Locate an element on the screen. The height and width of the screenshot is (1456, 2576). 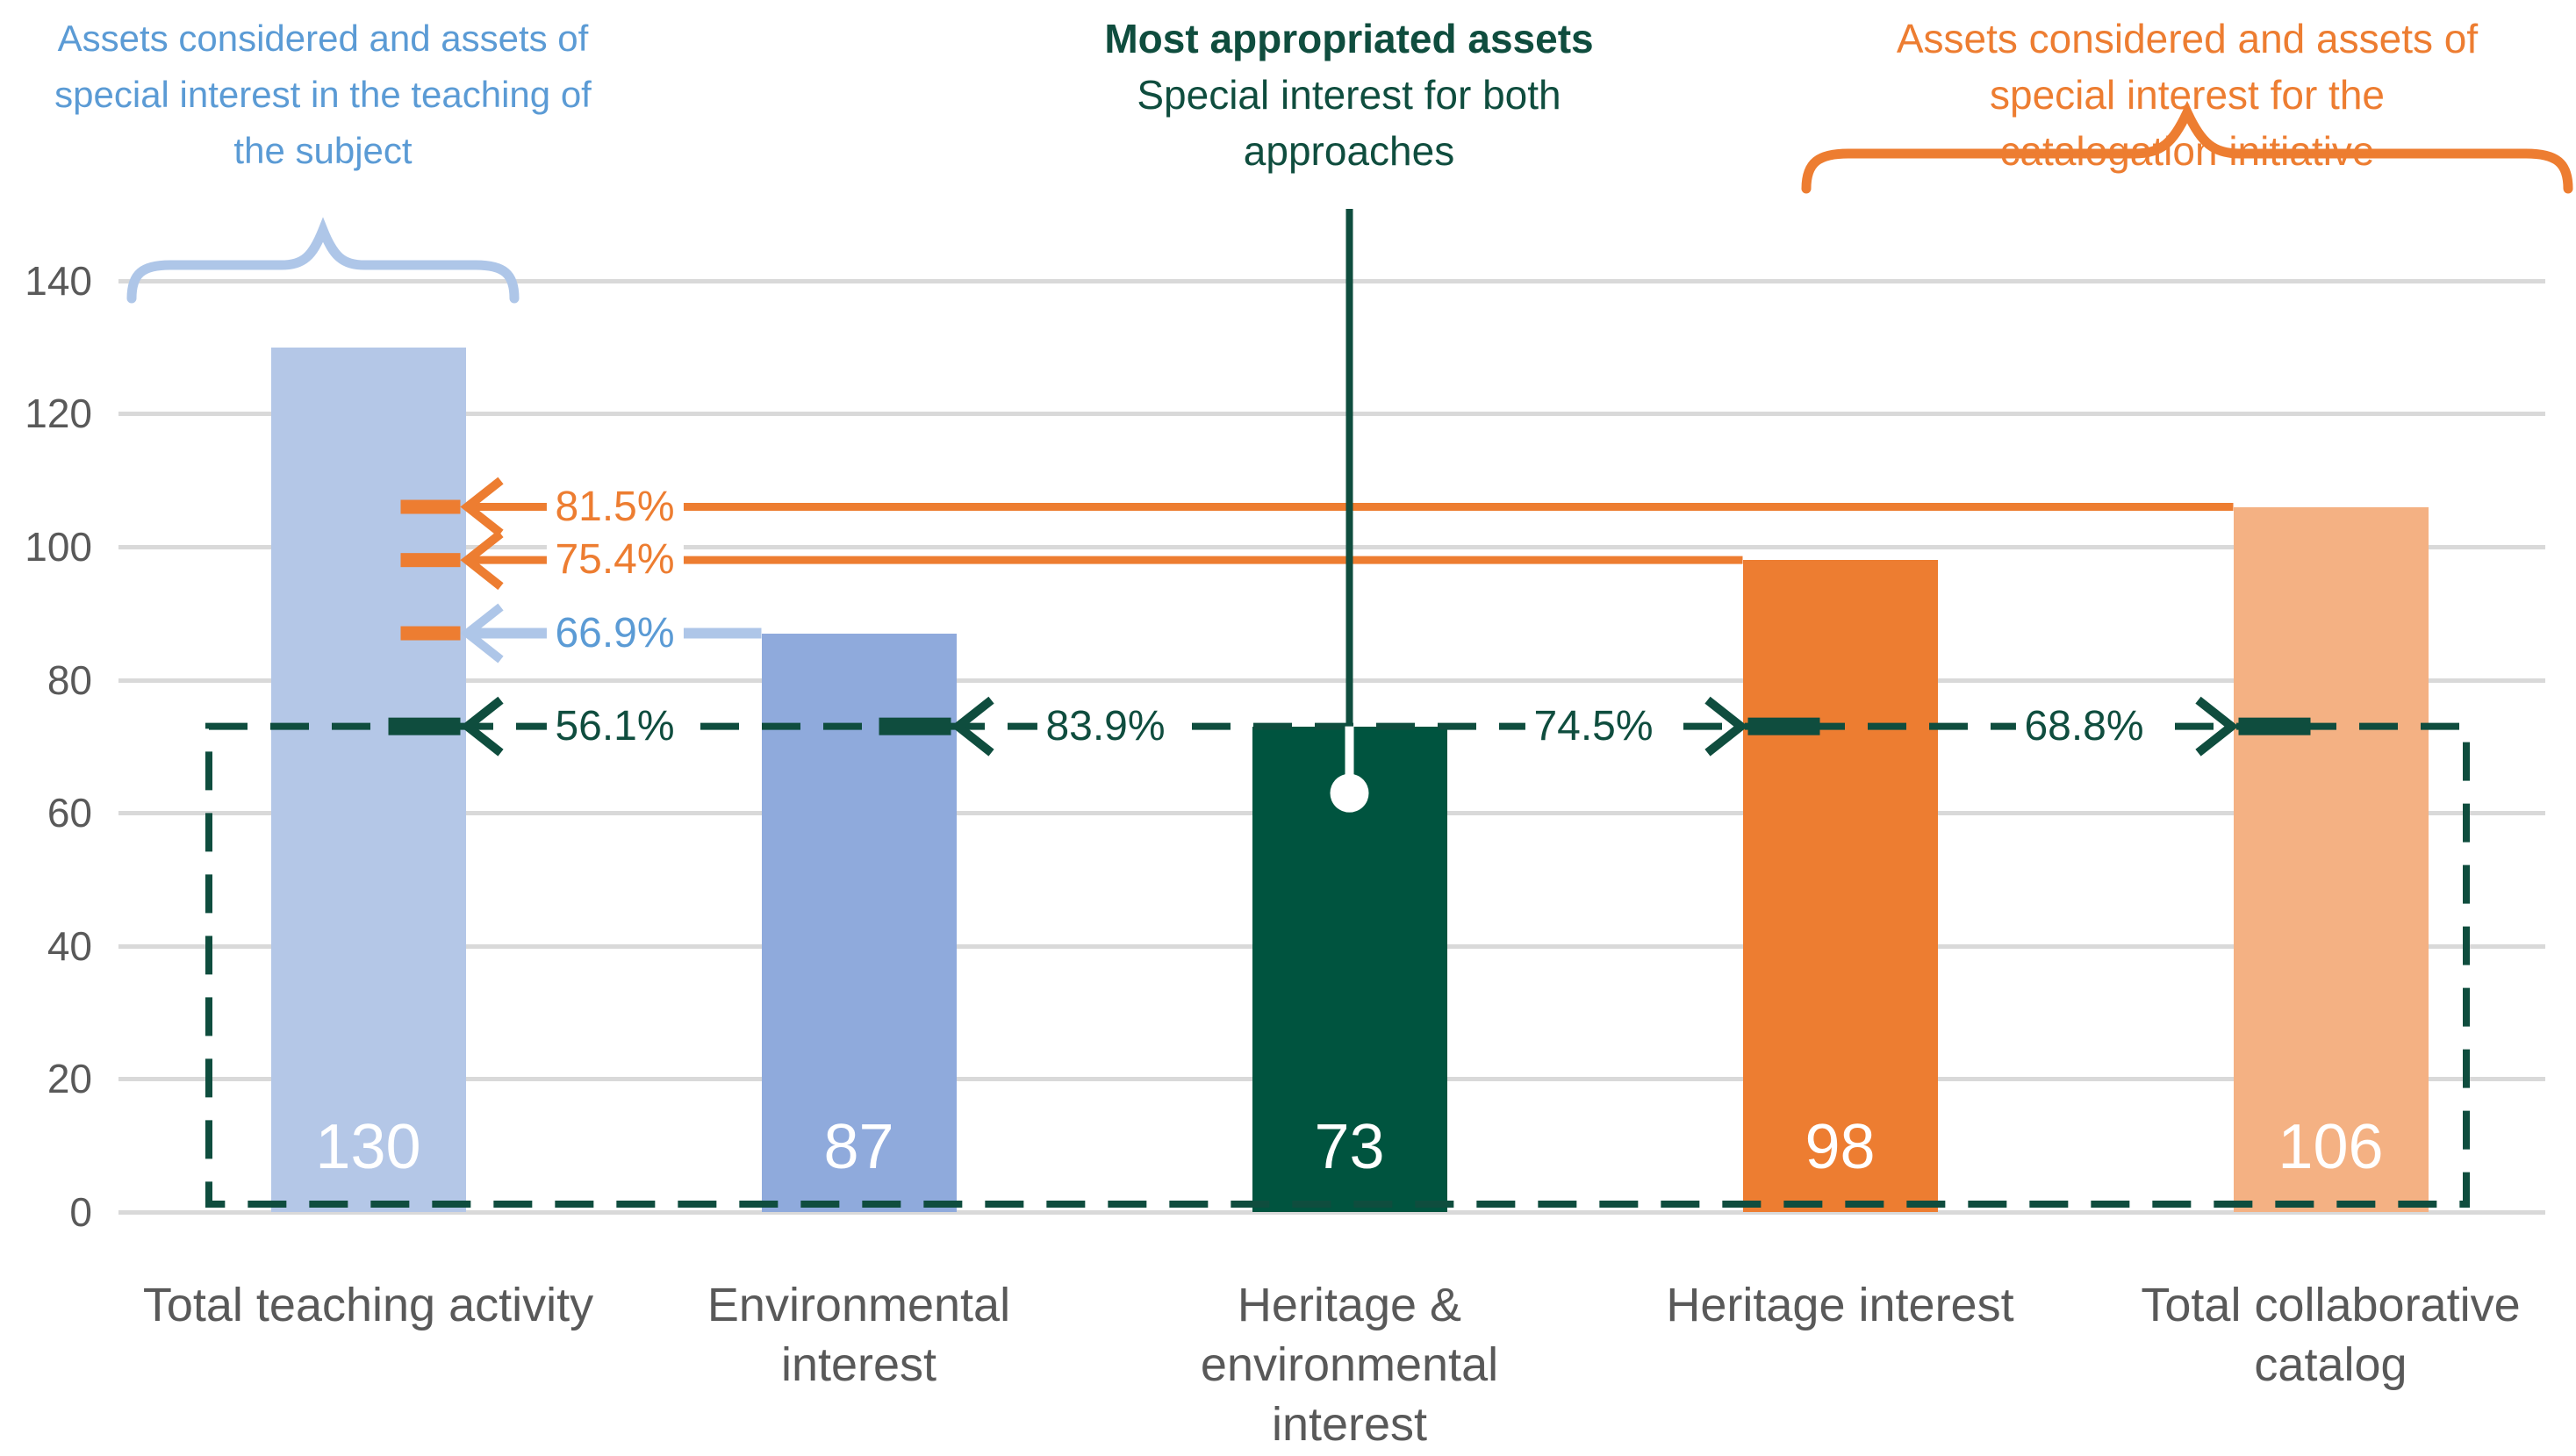
percent-label-83.9%: 83.9% is located at coordinates (1105, 726).